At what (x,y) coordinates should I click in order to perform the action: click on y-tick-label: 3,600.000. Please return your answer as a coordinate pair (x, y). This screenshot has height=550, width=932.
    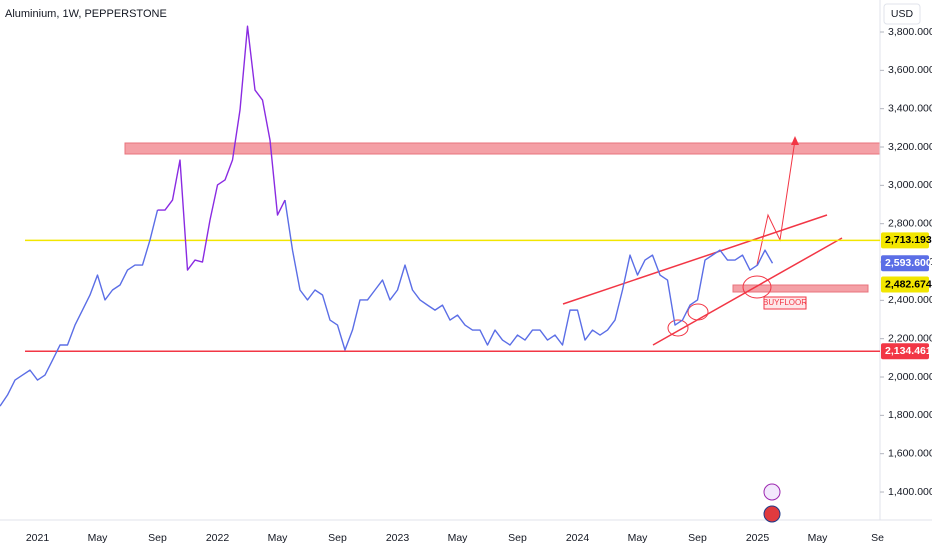
    Looking at the image, I should click on (910, 70).